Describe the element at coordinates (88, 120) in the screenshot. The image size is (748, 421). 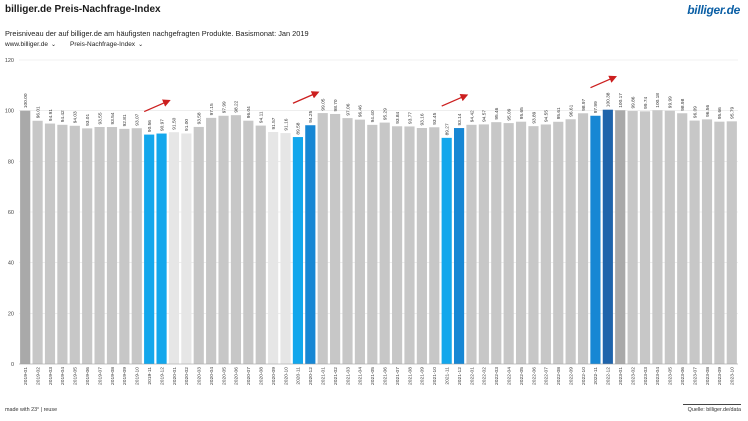
I see `value-label: 93.01` at that location.